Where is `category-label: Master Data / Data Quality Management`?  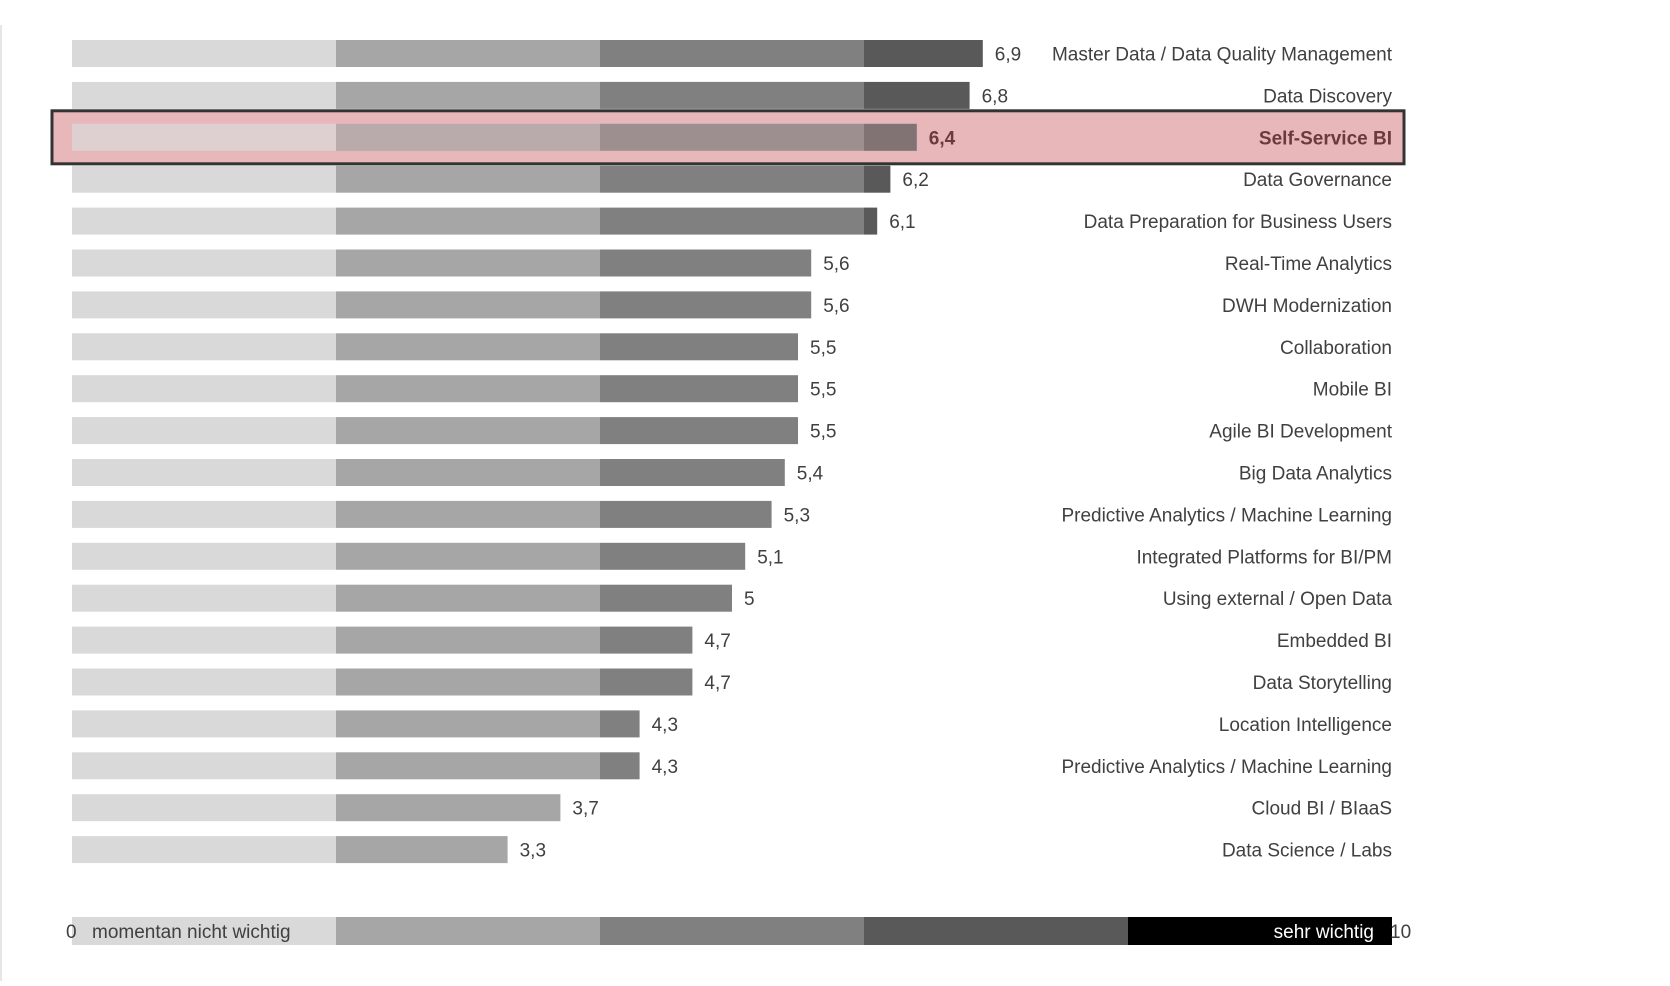 category-label: Master Data / Data Quality Management is located at coordinates (1222, 55).